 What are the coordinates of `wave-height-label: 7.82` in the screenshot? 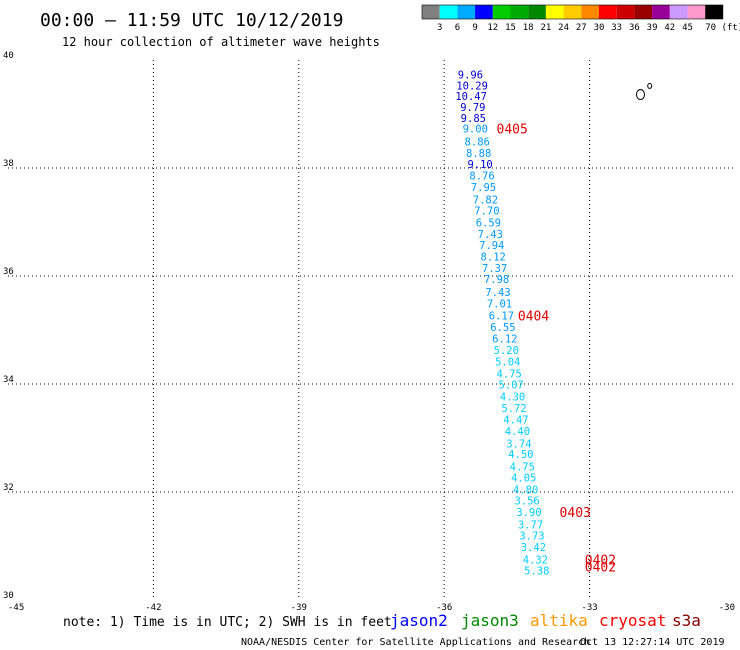 It's located at (485, 200).